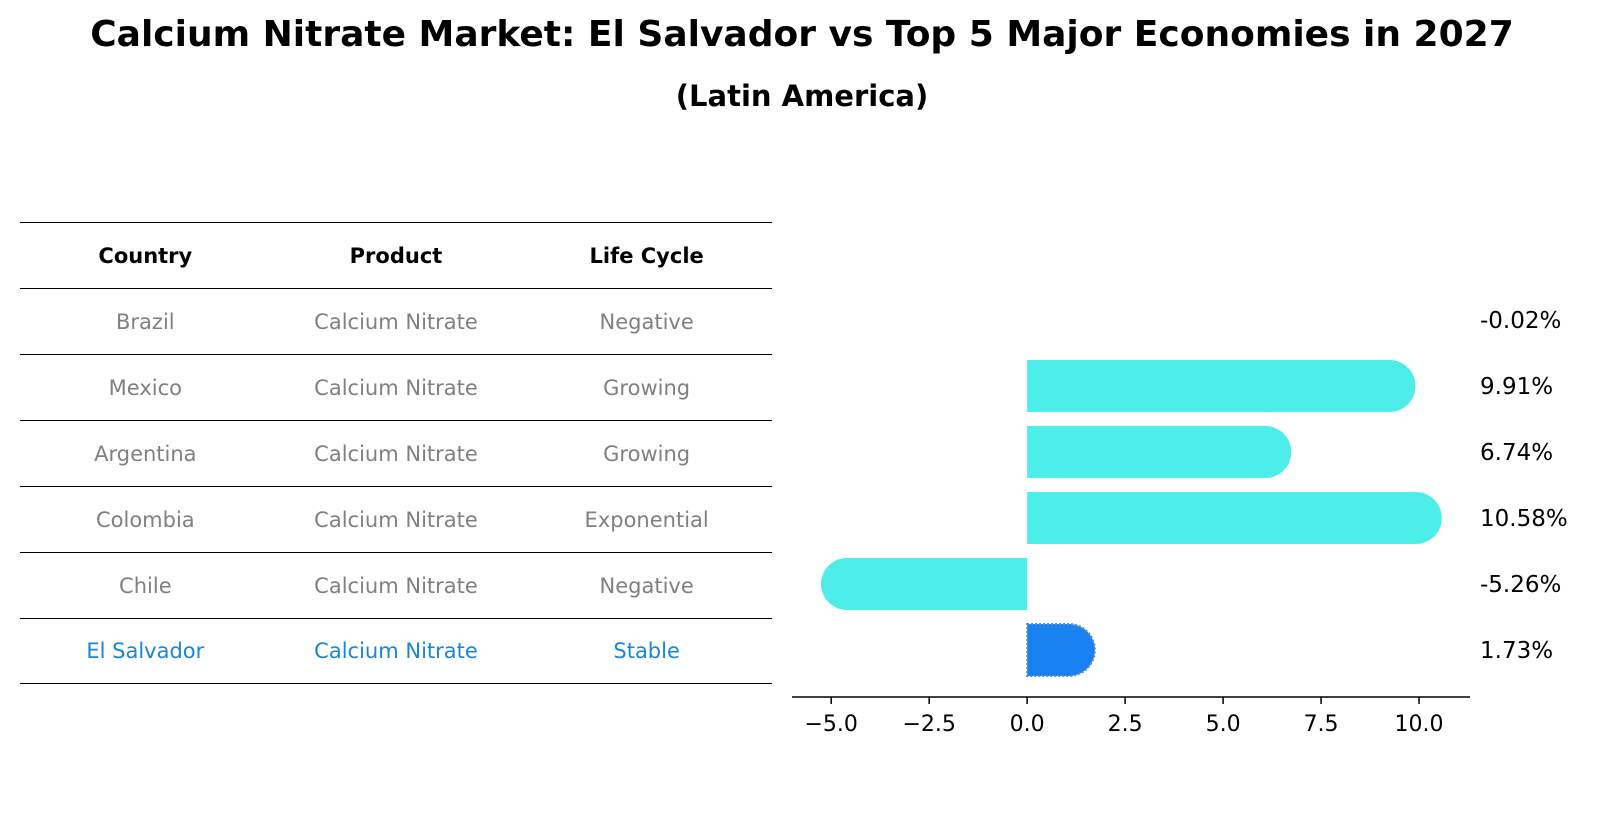 The image size is (1604, 823). I want to click on bar-mexico, so click(1221, 386).